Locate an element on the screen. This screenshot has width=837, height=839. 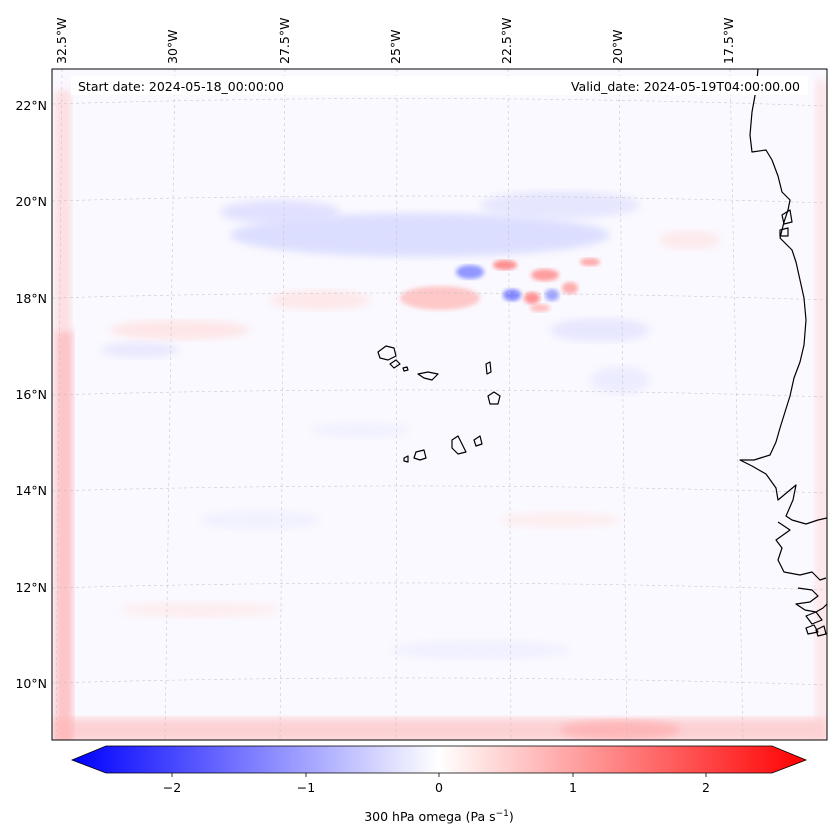
colorbar-ticks is located at coordinates (439, 775).